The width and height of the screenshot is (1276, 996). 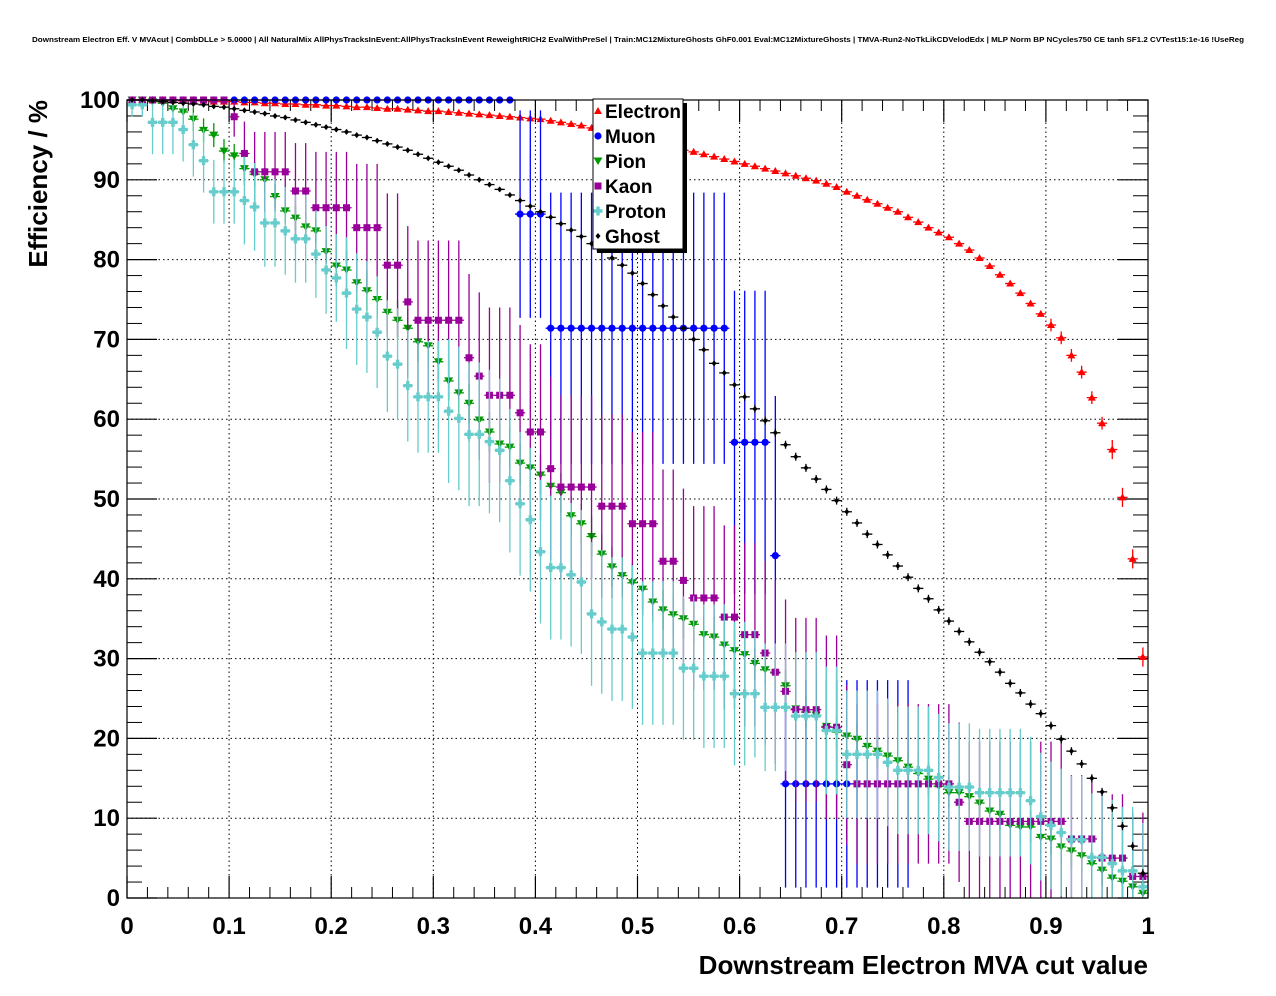 I want to click on legend-entry-ghost: Ghost, so click(x=628, y=237).